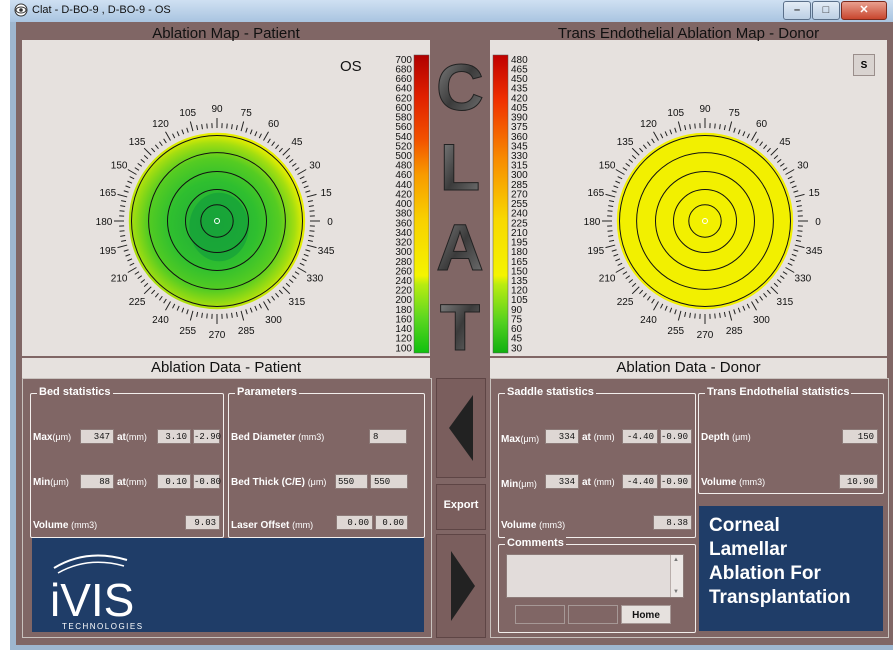 The height and width of the screenshot is (650, 893). Describe the element at coordinates (132, 482) in the screenshot. I see `bed-min-at-label: at(mm)` at that location.